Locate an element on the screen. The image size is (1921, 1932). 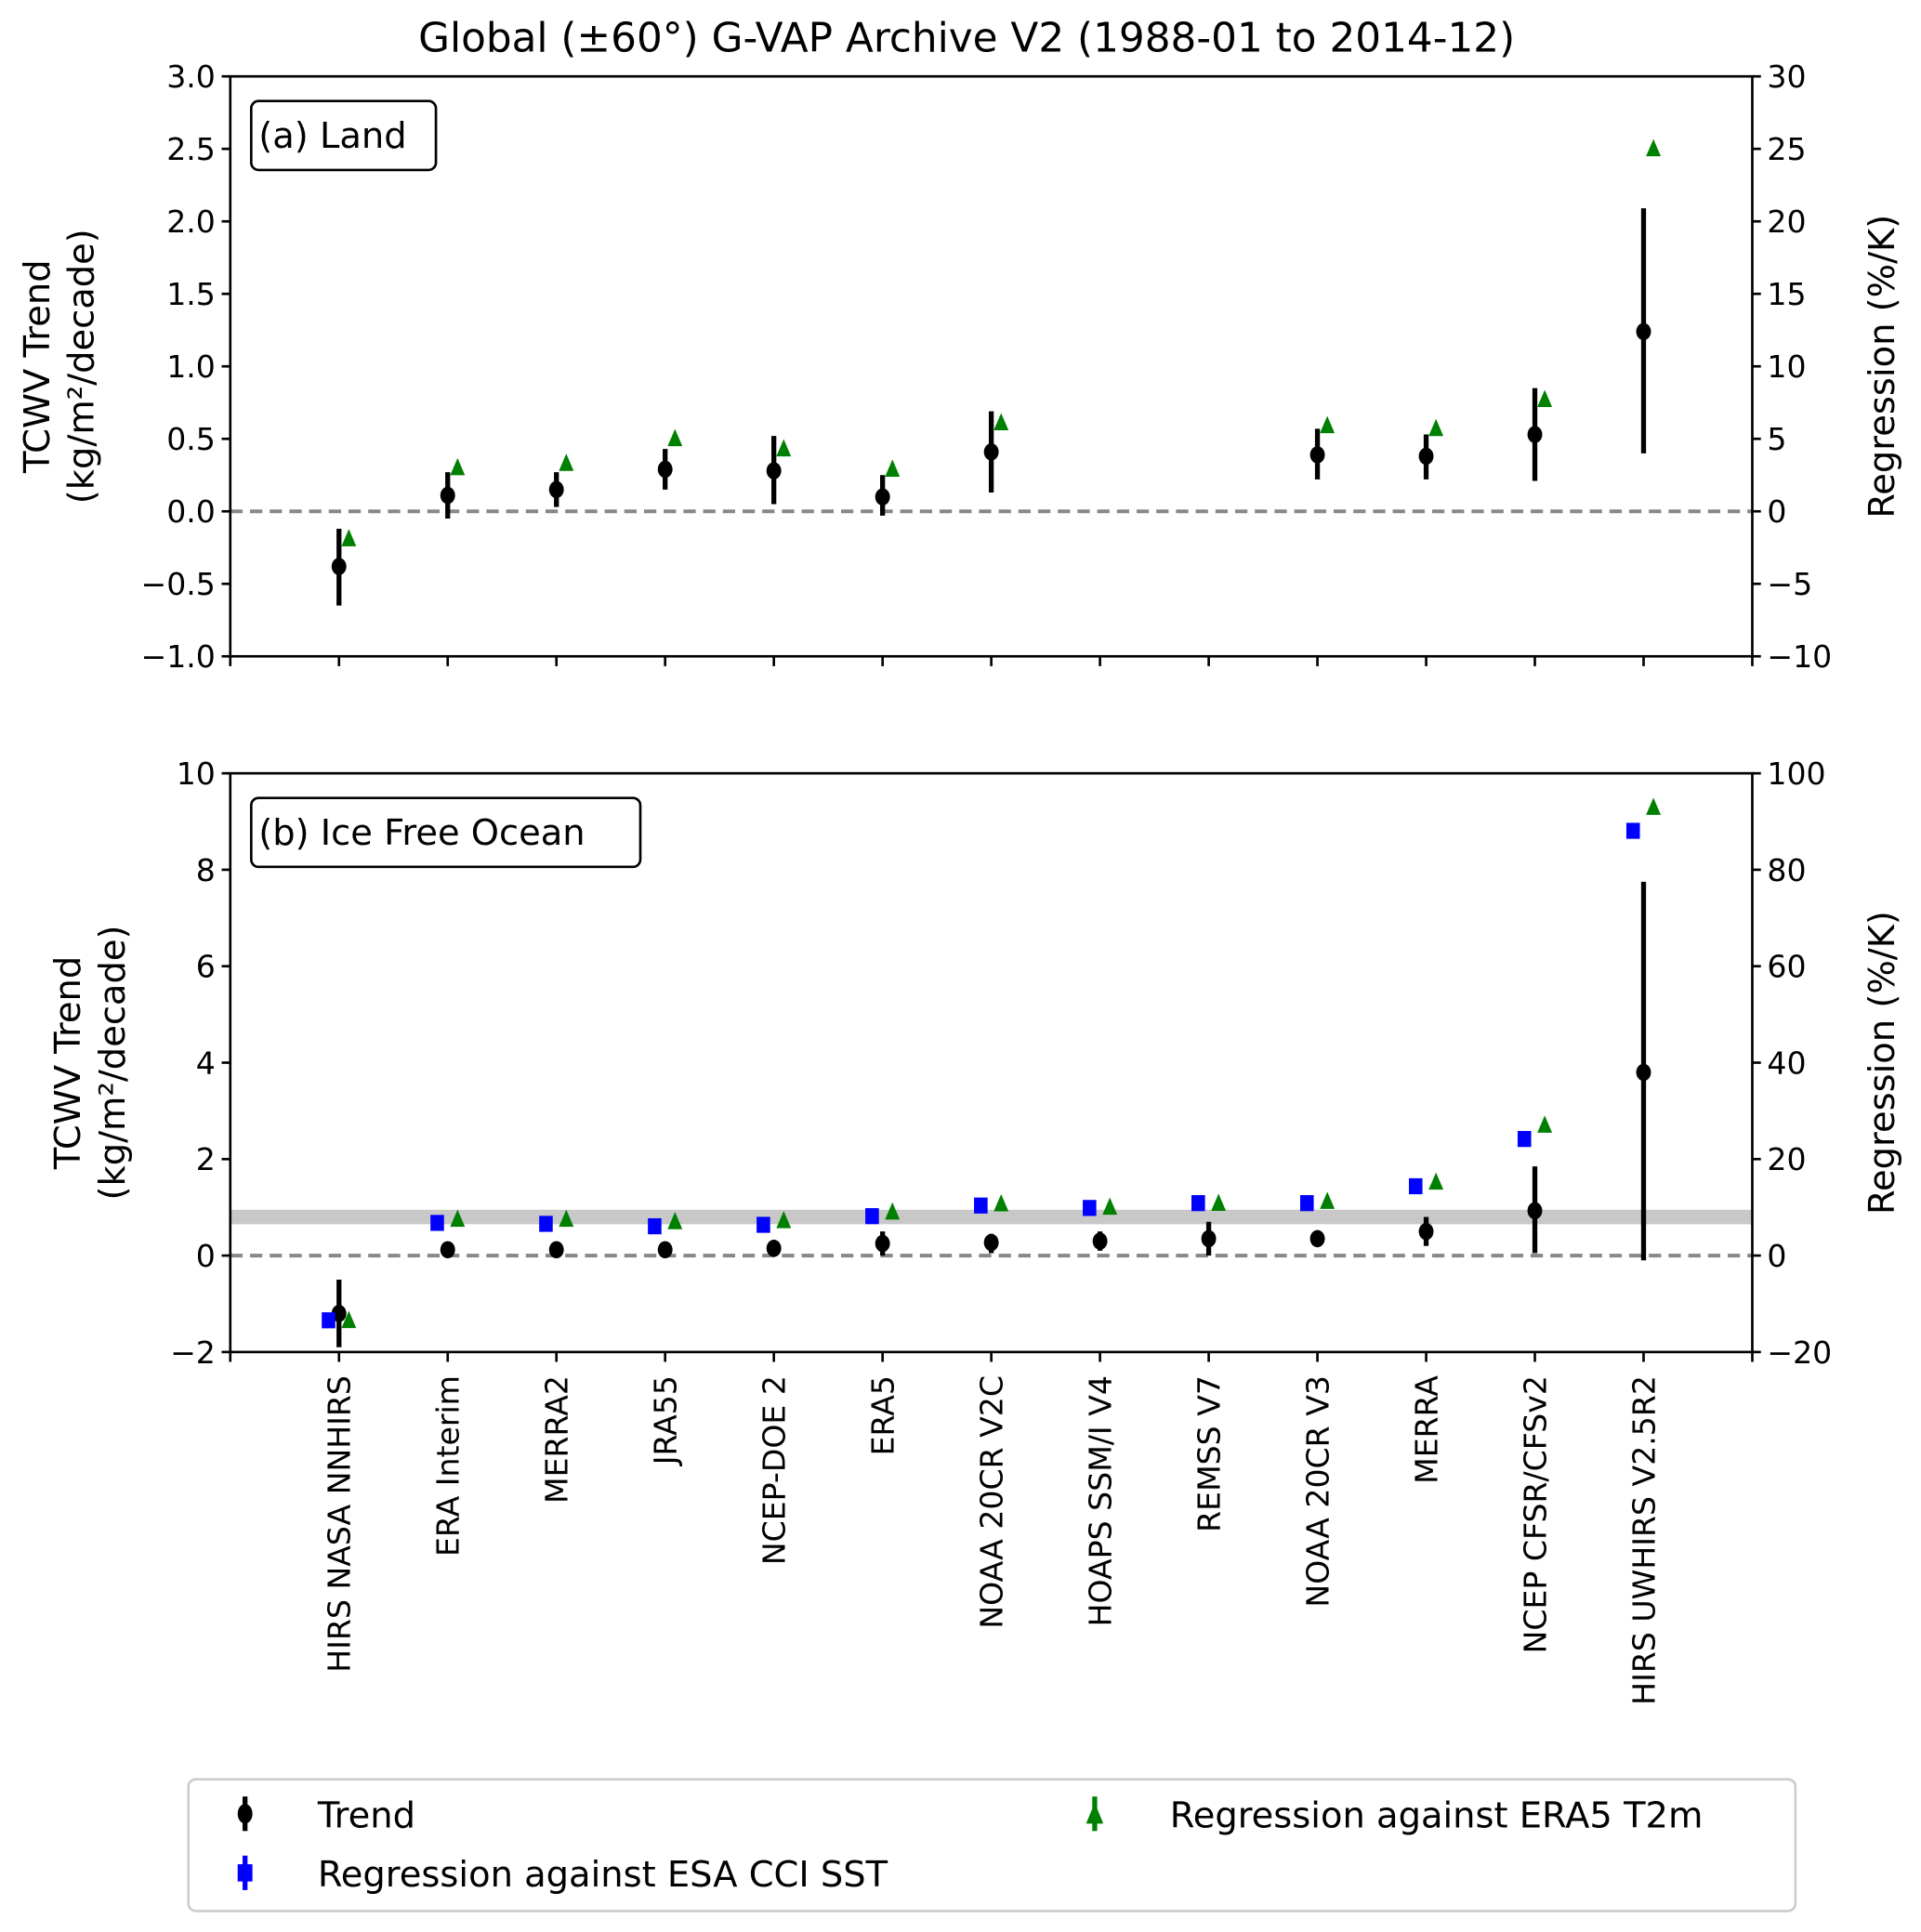
y2-tick-label: 80 is located at coordinates (1786, 870).